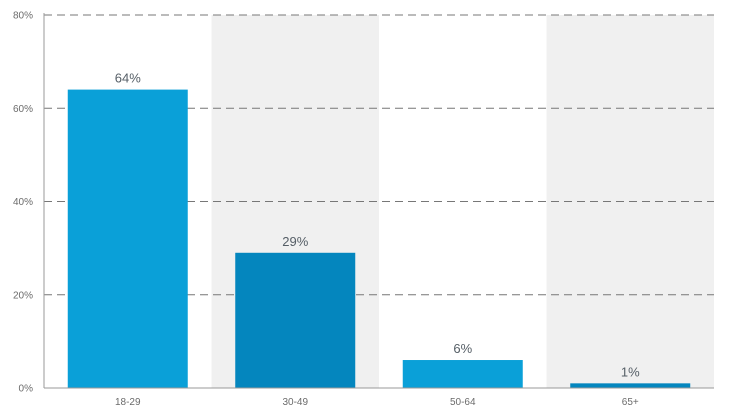 The width and height of the screenshot is (730, 420). I want to click on y-tick-label: 20%, so click(23, 295).